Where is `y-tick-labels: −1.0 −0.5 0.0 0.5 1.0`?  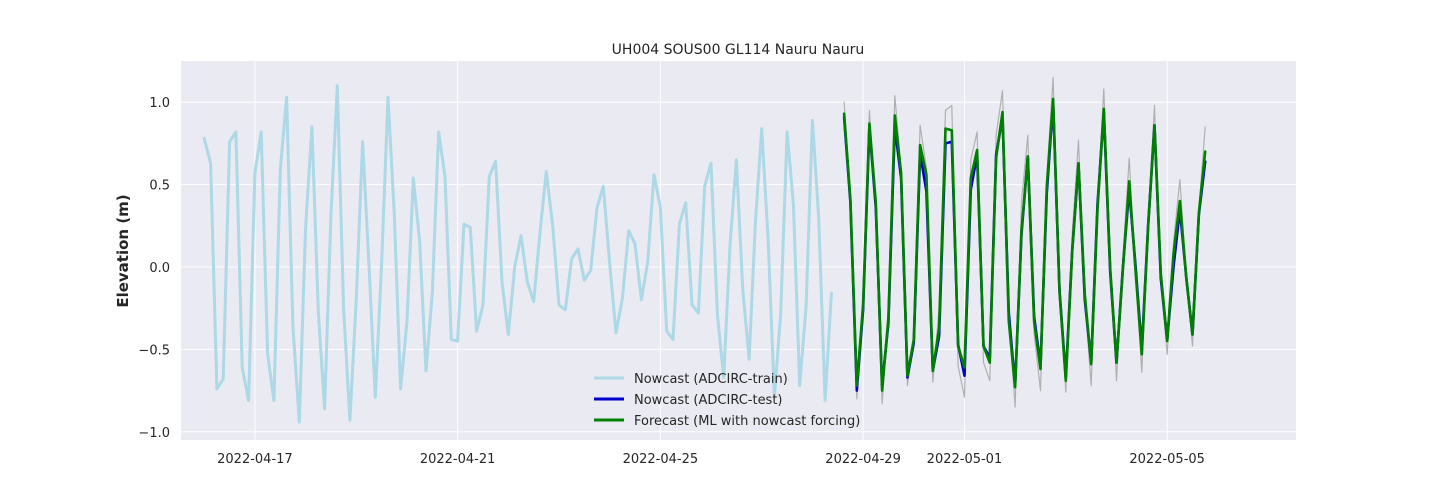
y-tick-labels: −1.0 −0.5 0.0 0.5 1.0 is located at coordinates (154, 268).